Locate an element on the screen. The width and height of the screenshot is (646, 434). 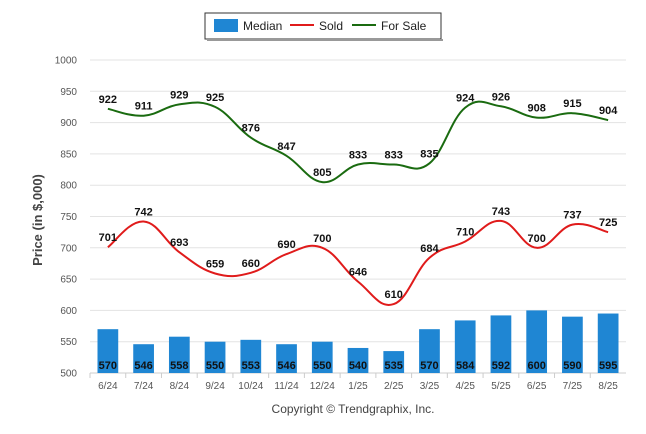
forsale-data-label: 929 is located at coordinates (179, 95).